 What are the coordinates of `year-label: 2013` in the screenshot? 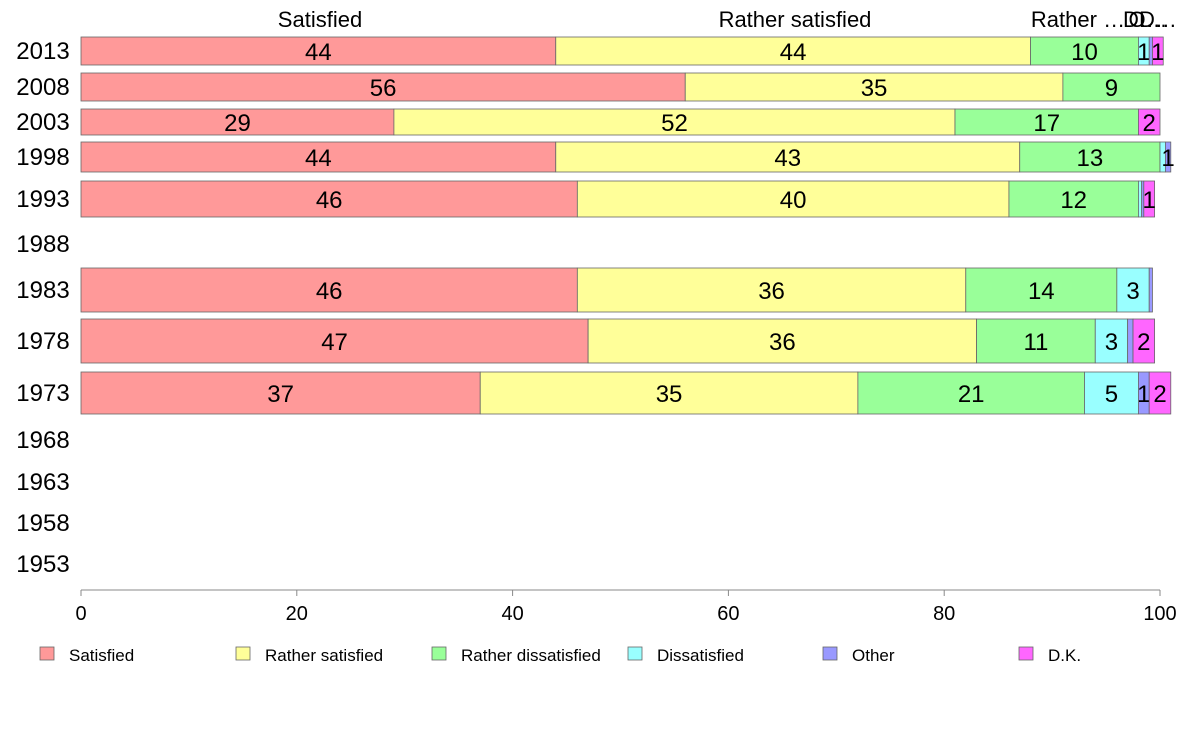 It's located at (42, 51).